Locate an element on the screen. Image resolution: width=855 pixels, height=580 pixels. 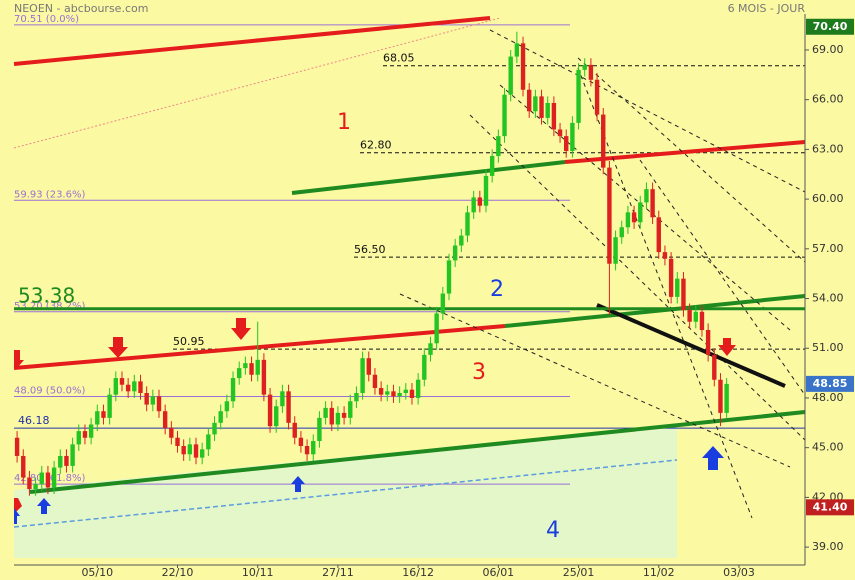
level-label: 68.05 is located at coordinates (399, 58).